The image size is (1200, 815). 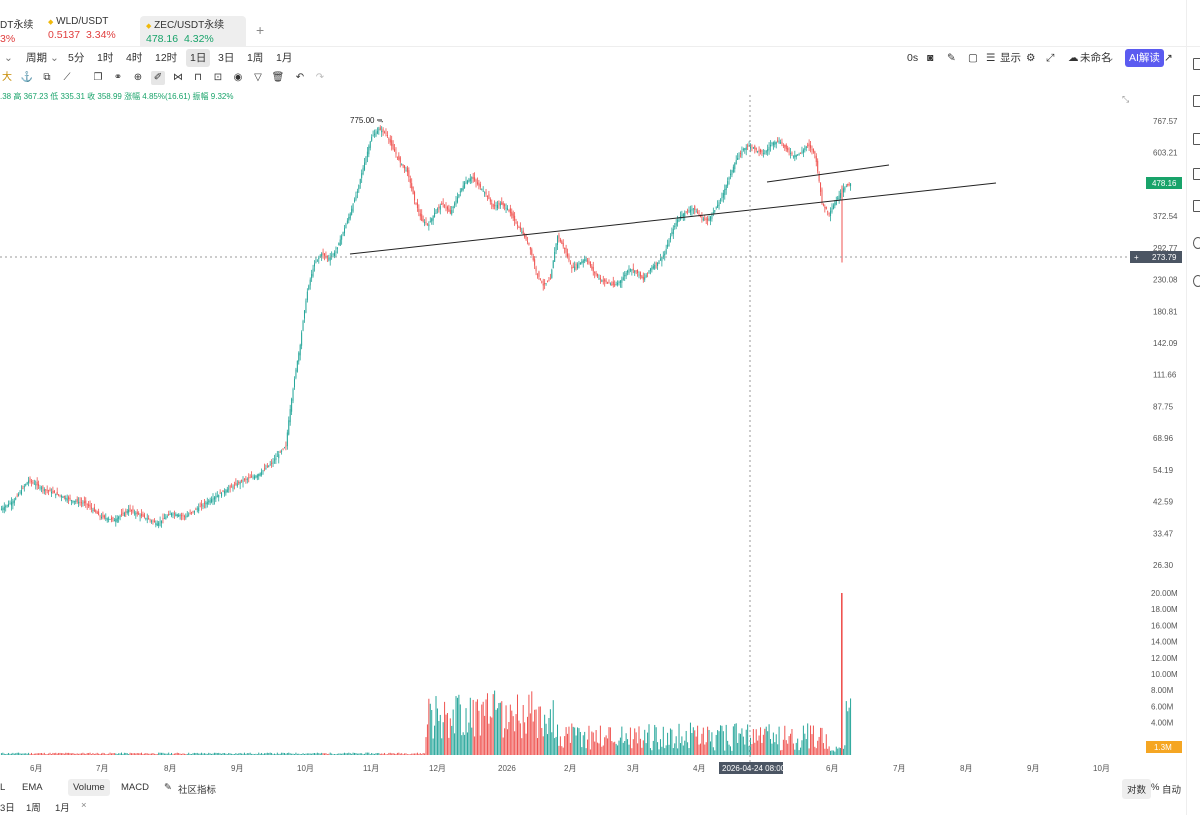 What do you see at coordinates (1125, 99) in the screenshot?
I see `expand-icon: ⤡` at bounding box center [1125, 99].